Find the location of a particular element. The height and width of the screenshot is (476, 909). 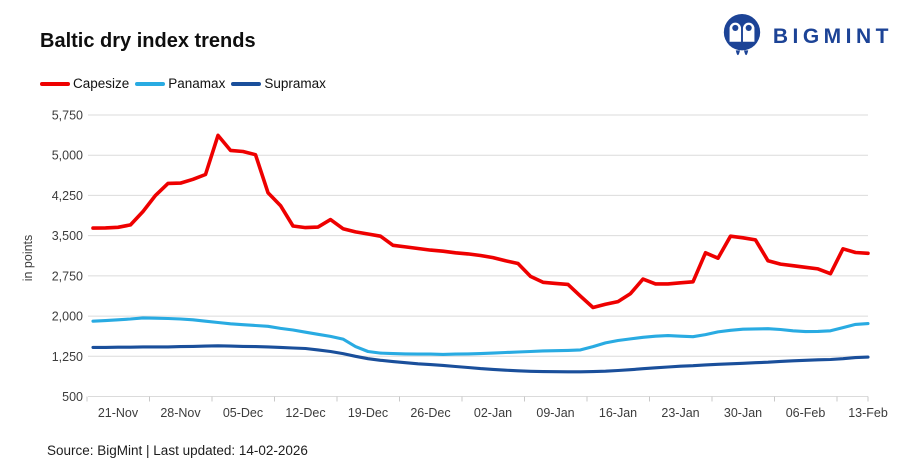

legend-item-capesize: Capesize is located at coordinates (84, 83).